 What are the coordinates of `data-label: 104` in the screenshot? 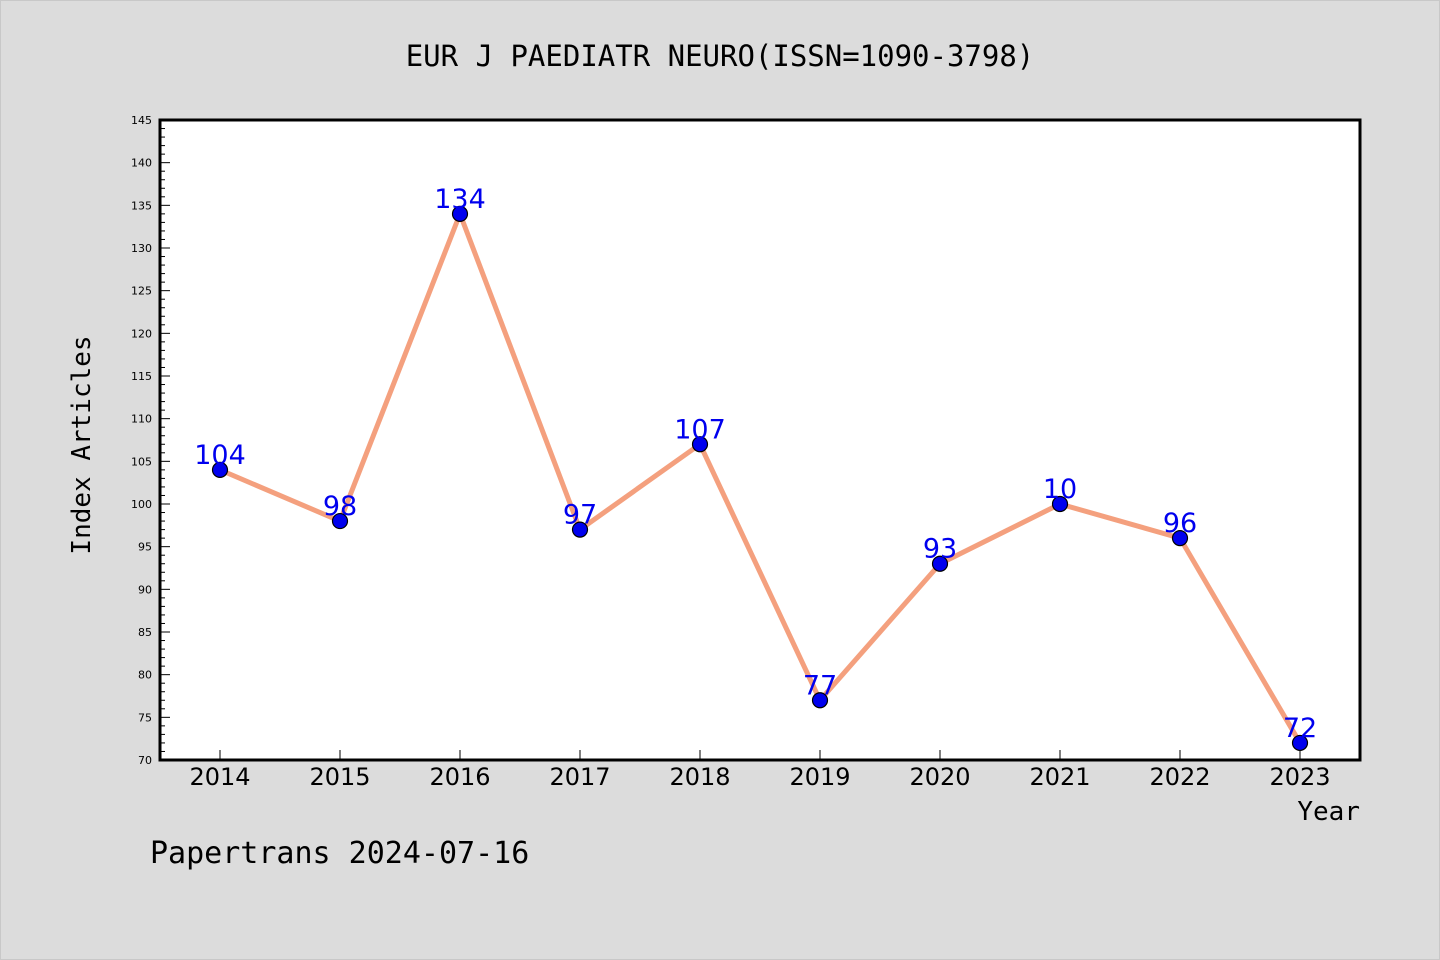 It's located at (220, 455).